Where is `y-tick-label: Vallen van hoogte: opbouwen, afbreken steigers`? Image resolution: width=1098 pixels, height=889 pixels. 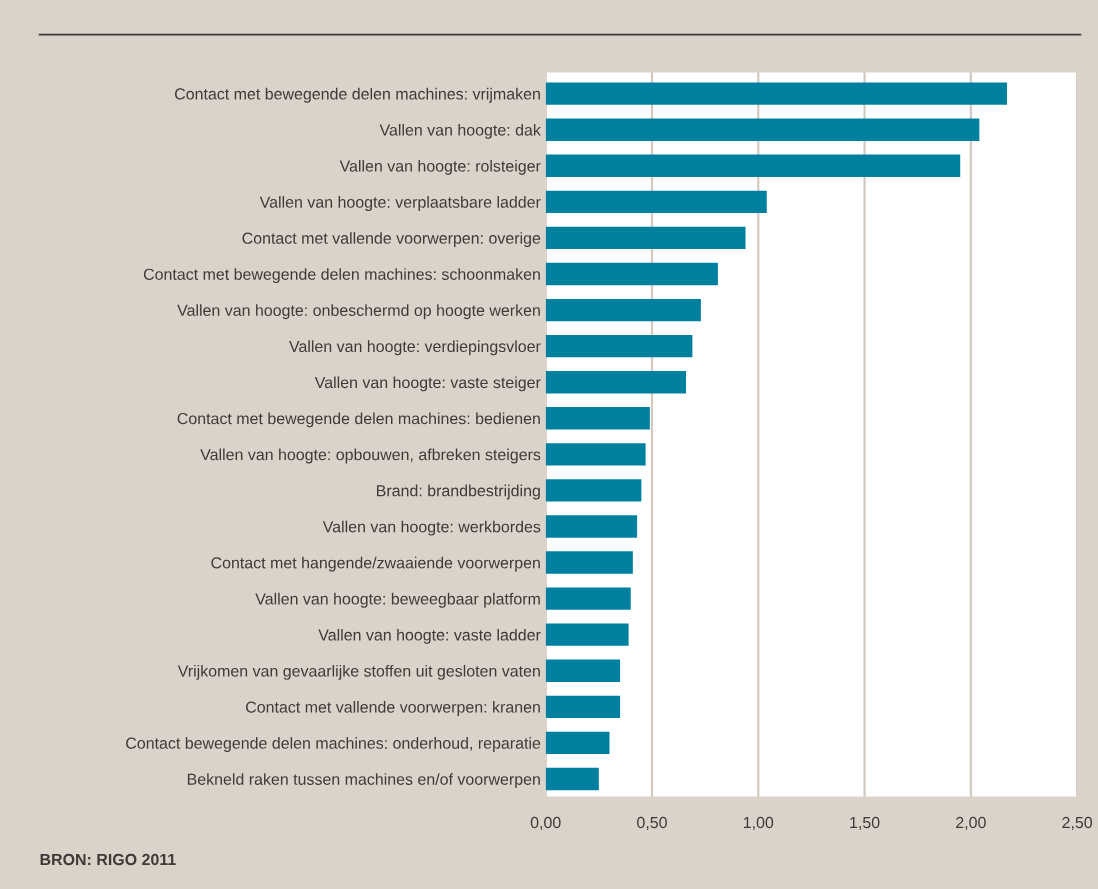 y-tick-label: Vallen van hoogte: opbouwen, afbreken steigers is located at coordinates (370, 456).